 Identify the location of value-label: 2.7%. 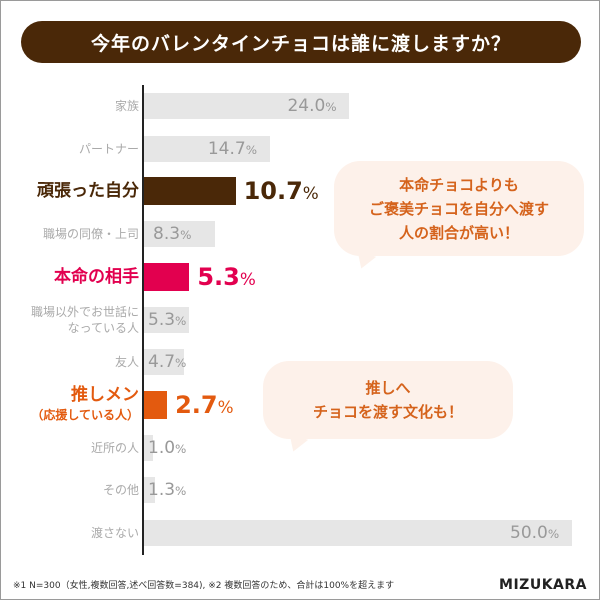
(204, 404).